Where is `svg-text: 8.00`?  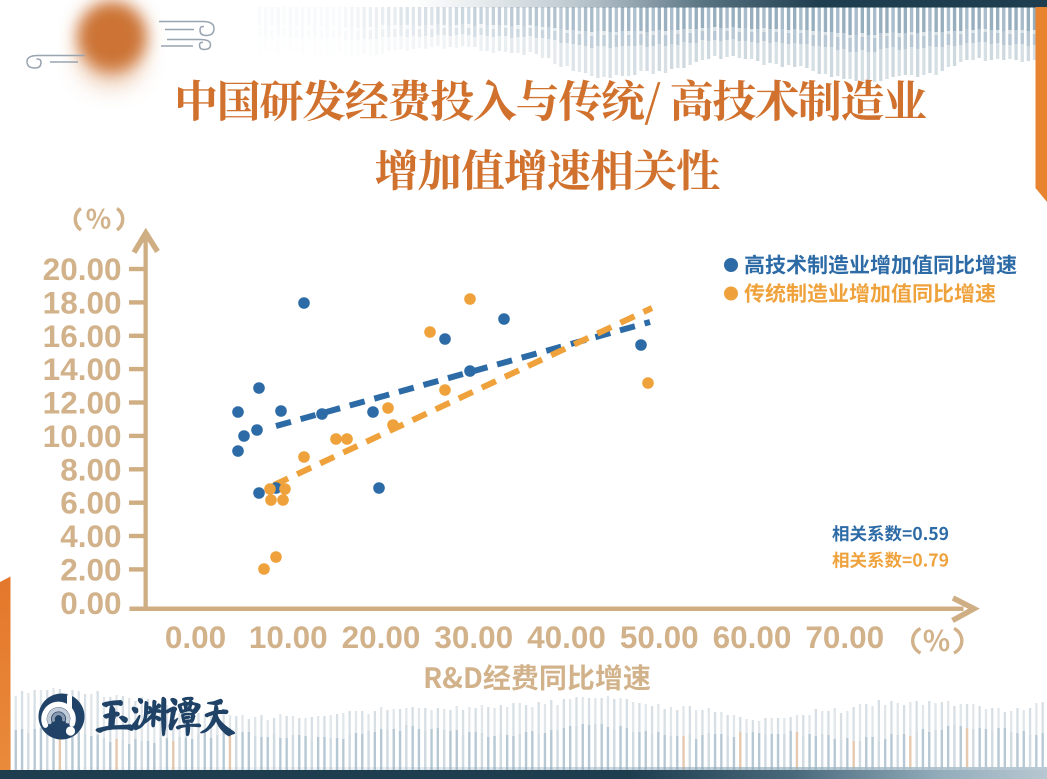 svg-text: 8.00 is located at coordinates (90, 469).